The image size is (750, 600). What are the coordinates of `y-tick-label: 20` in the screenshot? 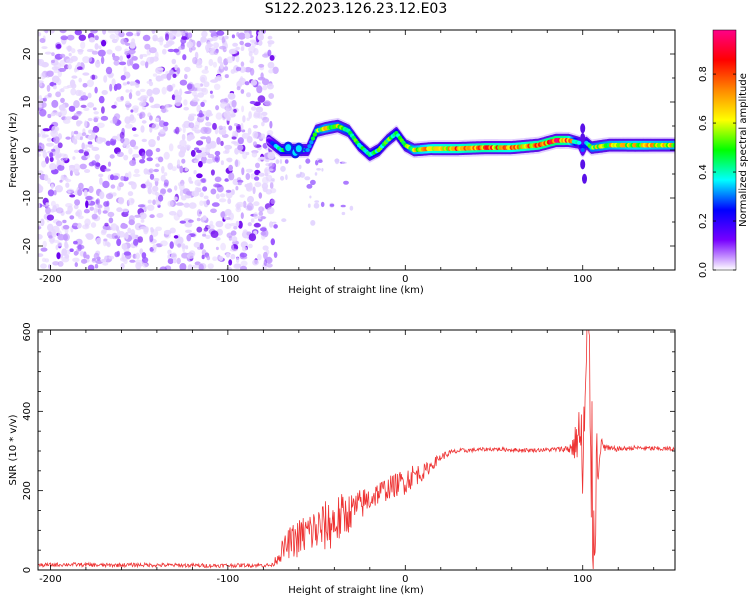 It's located at (27, 54).